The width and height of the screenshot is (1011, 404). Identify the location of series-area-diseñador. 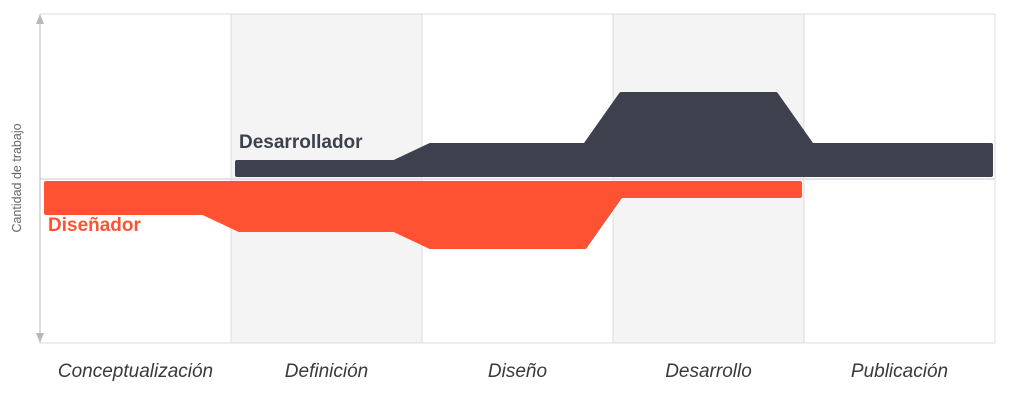
(423, 215).